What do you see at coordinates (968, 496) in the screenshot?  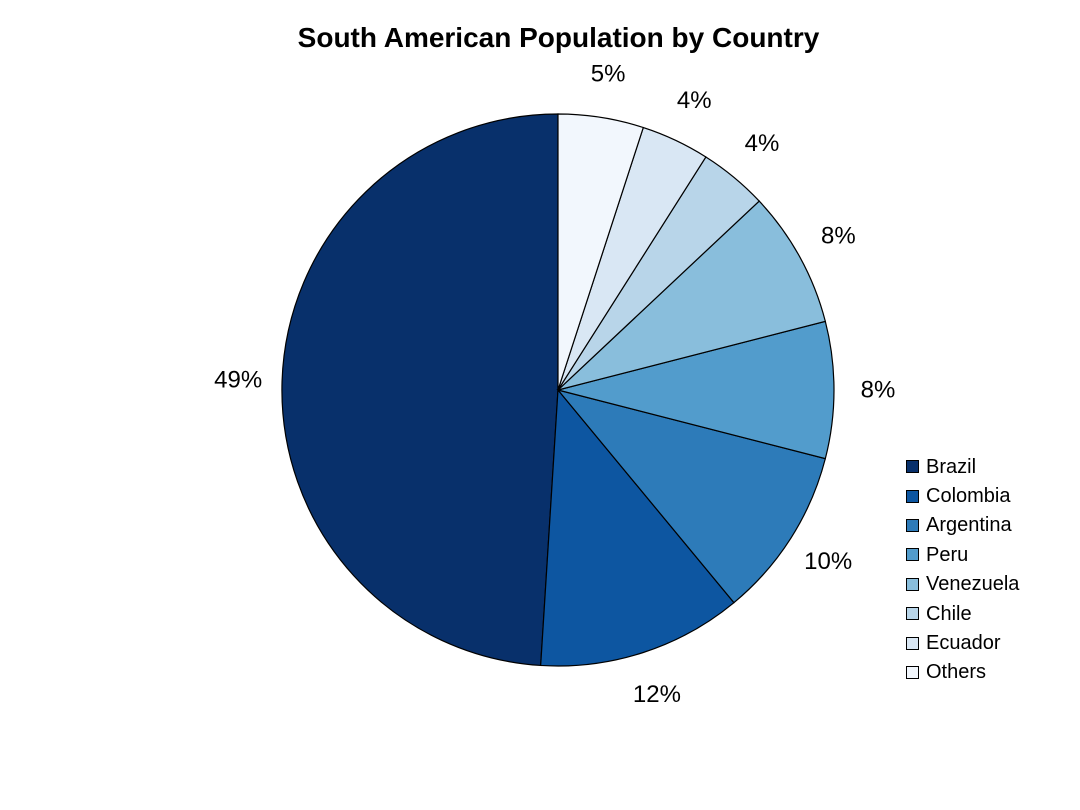 I see `legend-label: Colombia` at bounding box center [968, 496].